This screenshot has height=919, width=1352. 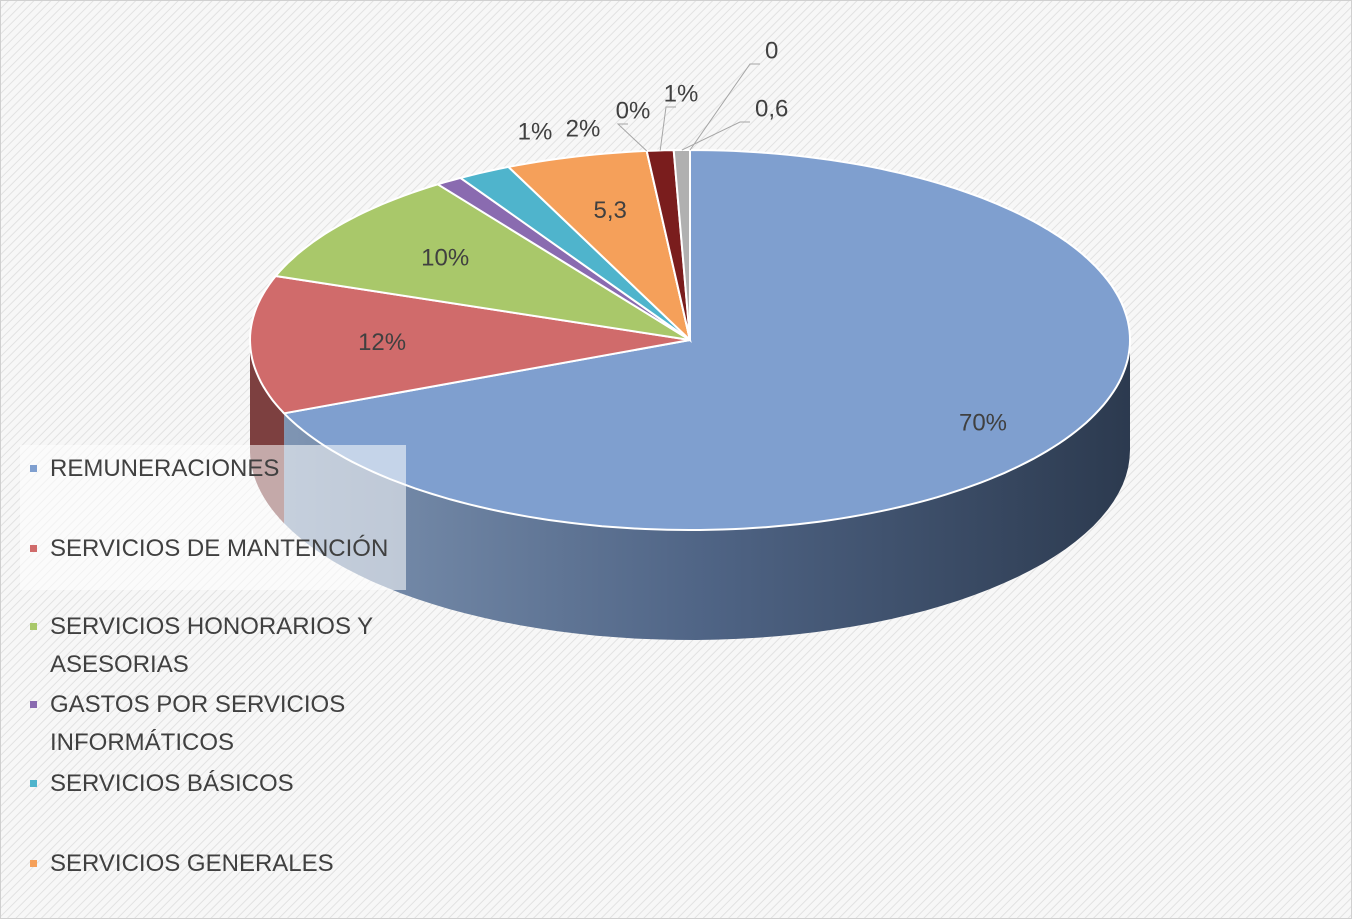 I want to click on legend-item: SERVICIOS HONORARIOS Y ASESORIAS, so click(x=218, y=646).